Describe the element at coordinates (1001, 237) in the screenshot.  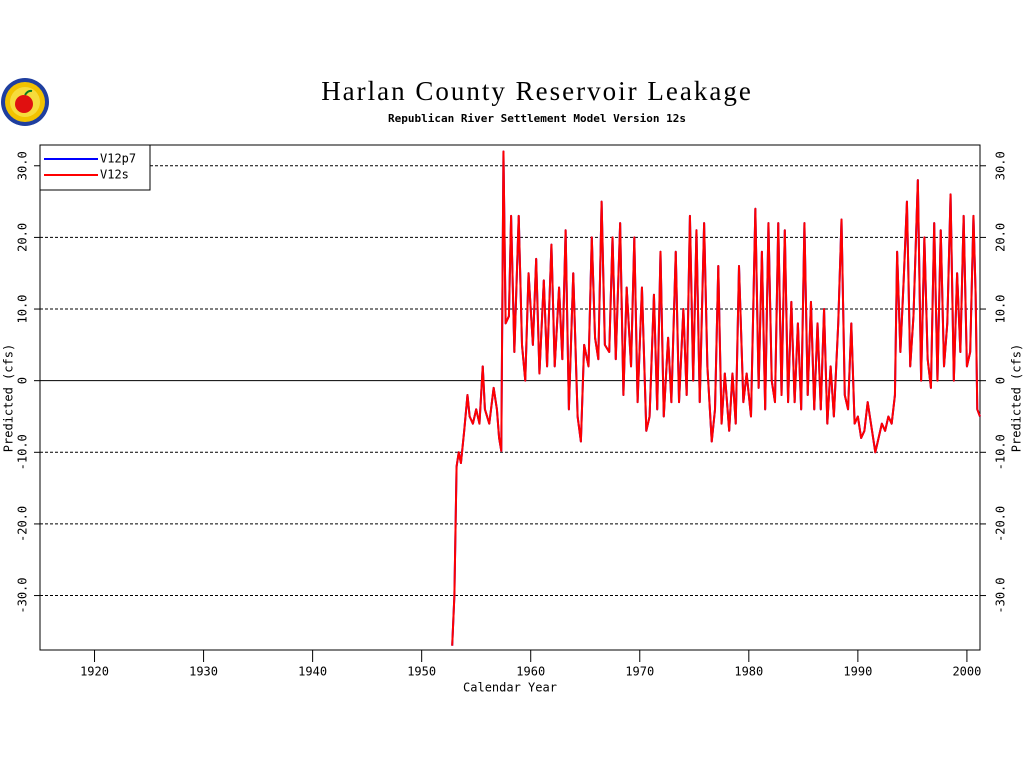
I see `y-tick-label-right: 20.0` at that location.